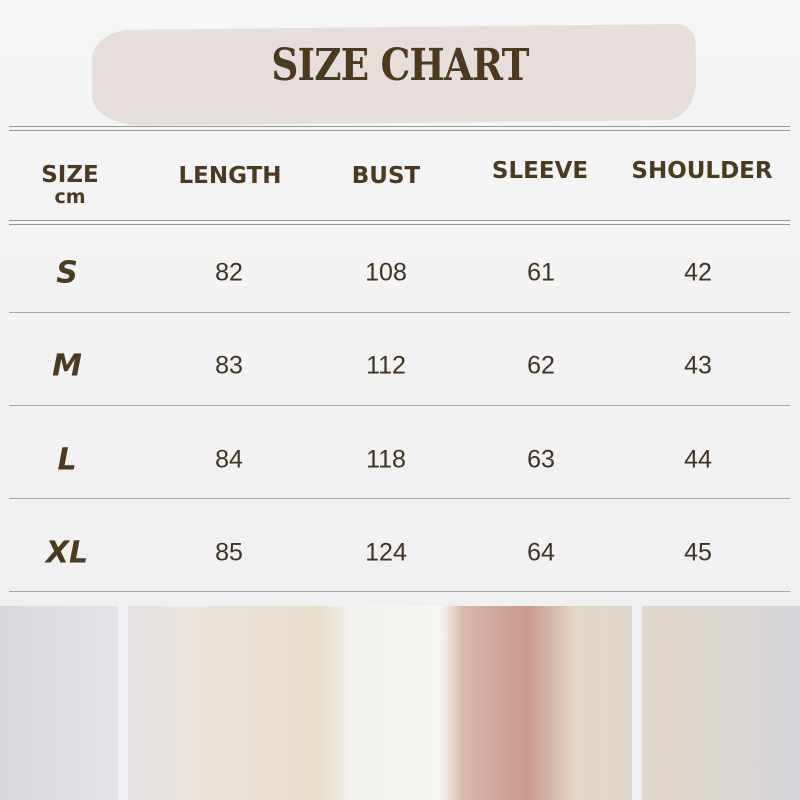 This screenshot has width=800, height=800. What do you see at coordinates (67, 366) in the screenshot?
I see `cell-size: M` at bounding box center [67, 366].